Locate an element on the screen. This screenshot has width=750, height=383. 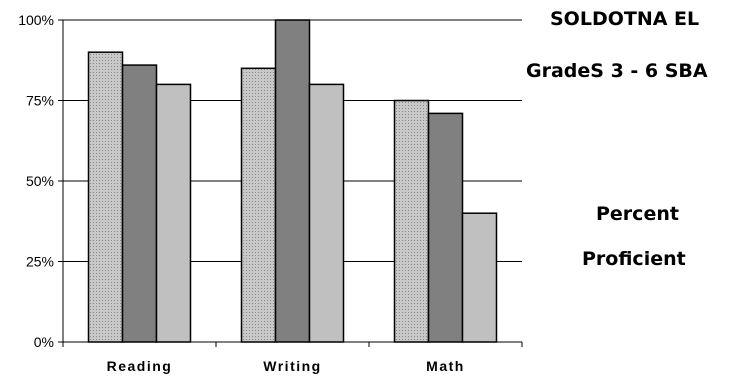
y-axis-label-line2: Proficient is located at coordinates (634, 259).